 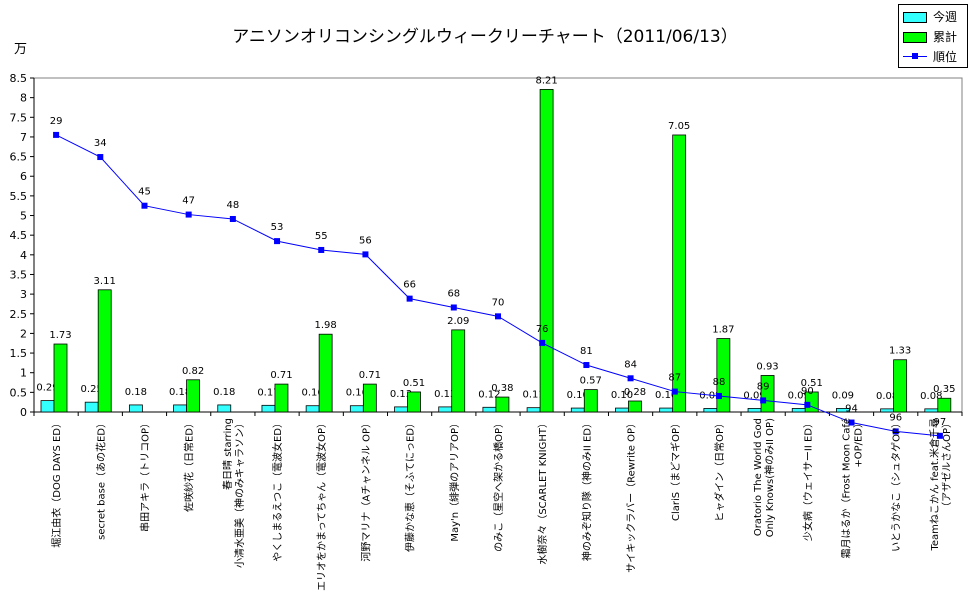 I want to click on x-category-label-line: May'n（緋弾のアリアOP）, so click(x=454, y=480).